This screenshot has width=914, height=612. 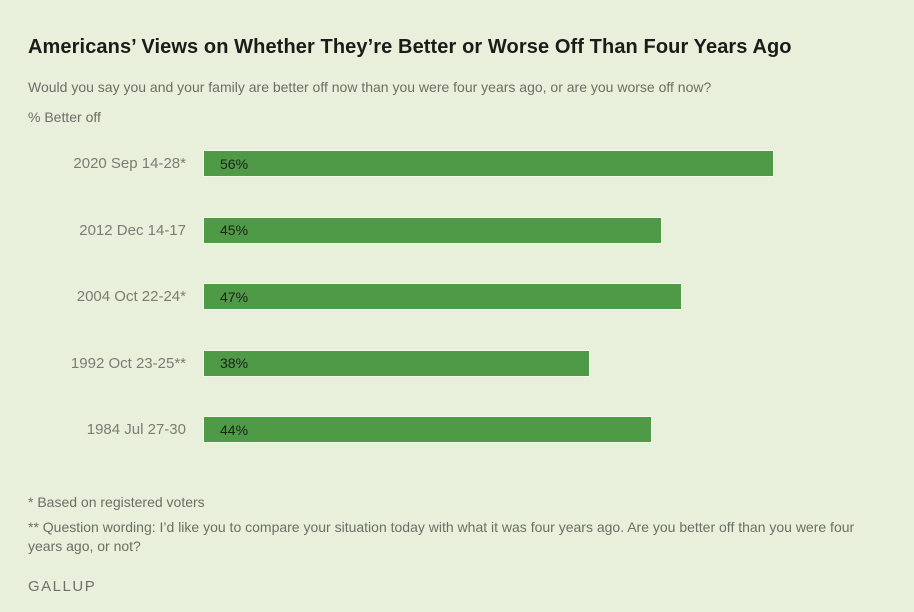 I want to click on category-label: 1992 Oct 23-25**, so click(x=128, y=363).